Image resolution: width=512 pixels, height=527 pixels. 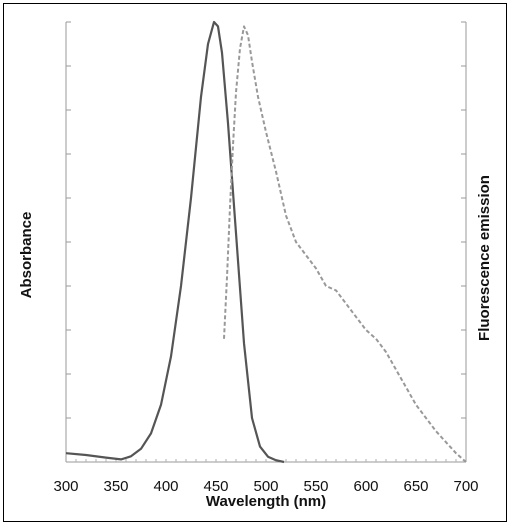 What do you see at coordinates (266, 501) in the screenshot?
I see `x-axis-label: Wavelength (nm)` at bounding box center [266, 501].